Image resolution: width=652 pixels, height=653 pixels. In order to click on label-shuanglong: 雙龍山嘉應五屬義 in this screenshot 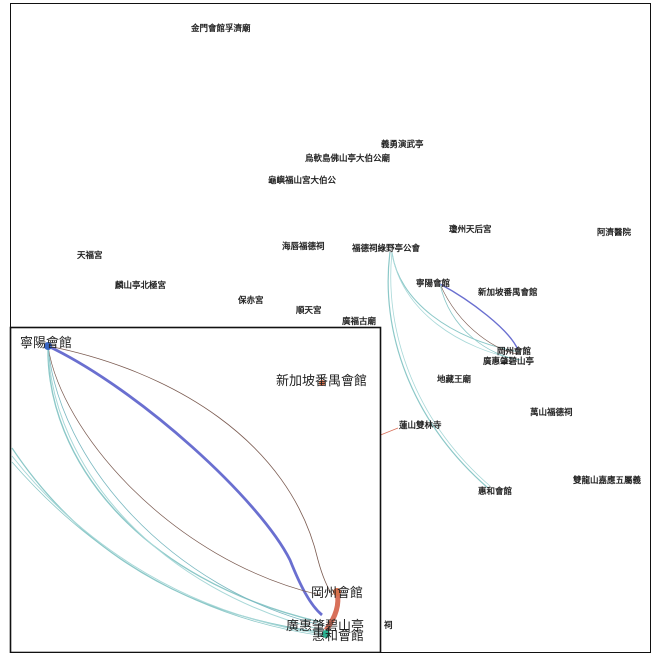, I will do `click(607, 480)`.